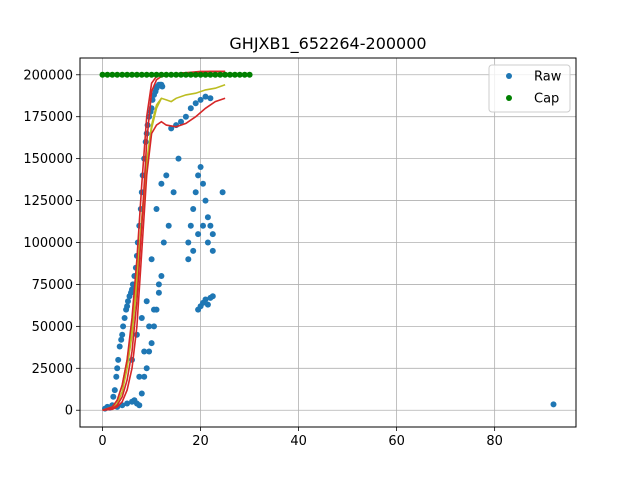 The height and width of the screenshot is (480, 640). I want to click on y-tick-label: 0, so click(69, 411).